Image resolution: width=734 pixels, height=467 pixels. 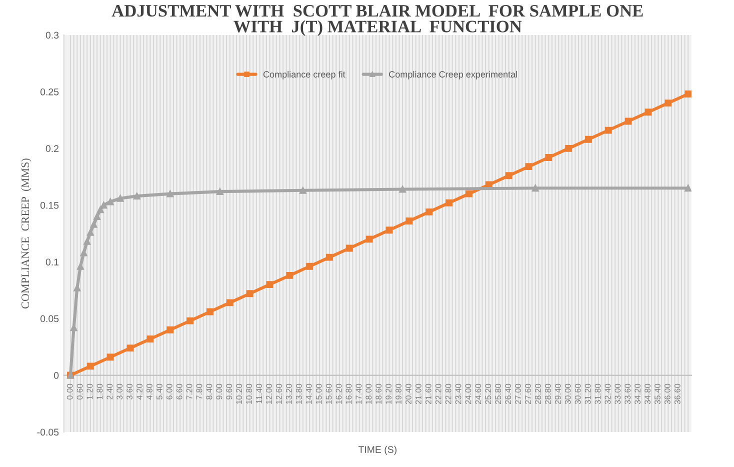 What do you see at coordinates (557, 394) in the screenshot?
I see `x-tick-label: 29.40` at bounding box center [557, 394].